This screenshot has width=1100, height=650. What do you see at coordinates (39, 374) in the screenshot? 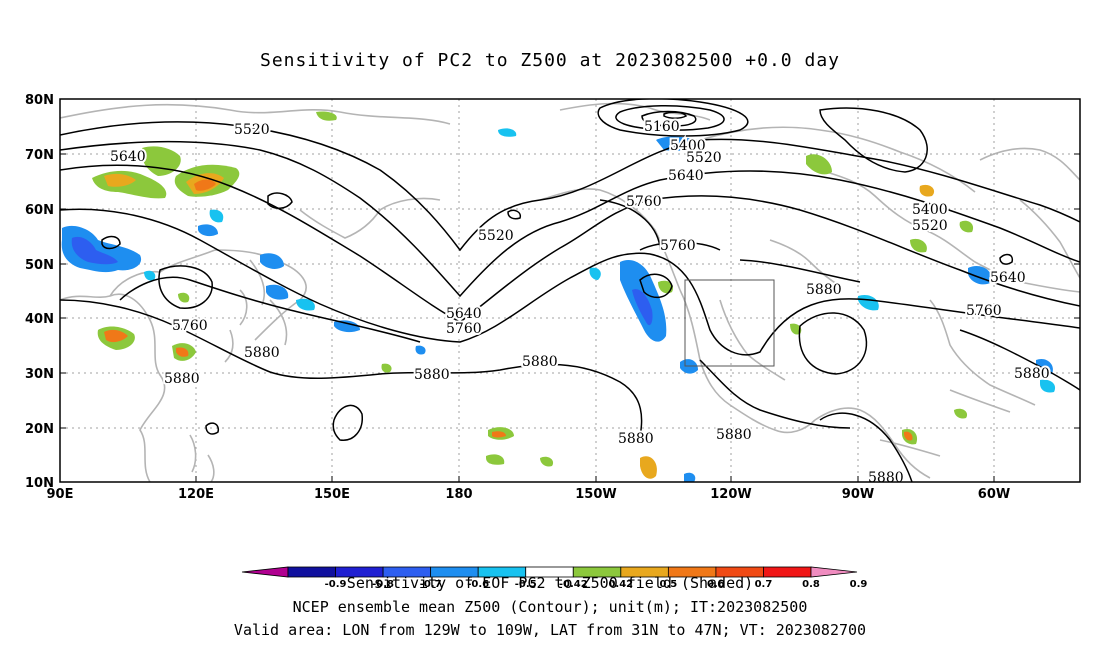
I see `lat-label: 30N` at bounding box center [39, 374].